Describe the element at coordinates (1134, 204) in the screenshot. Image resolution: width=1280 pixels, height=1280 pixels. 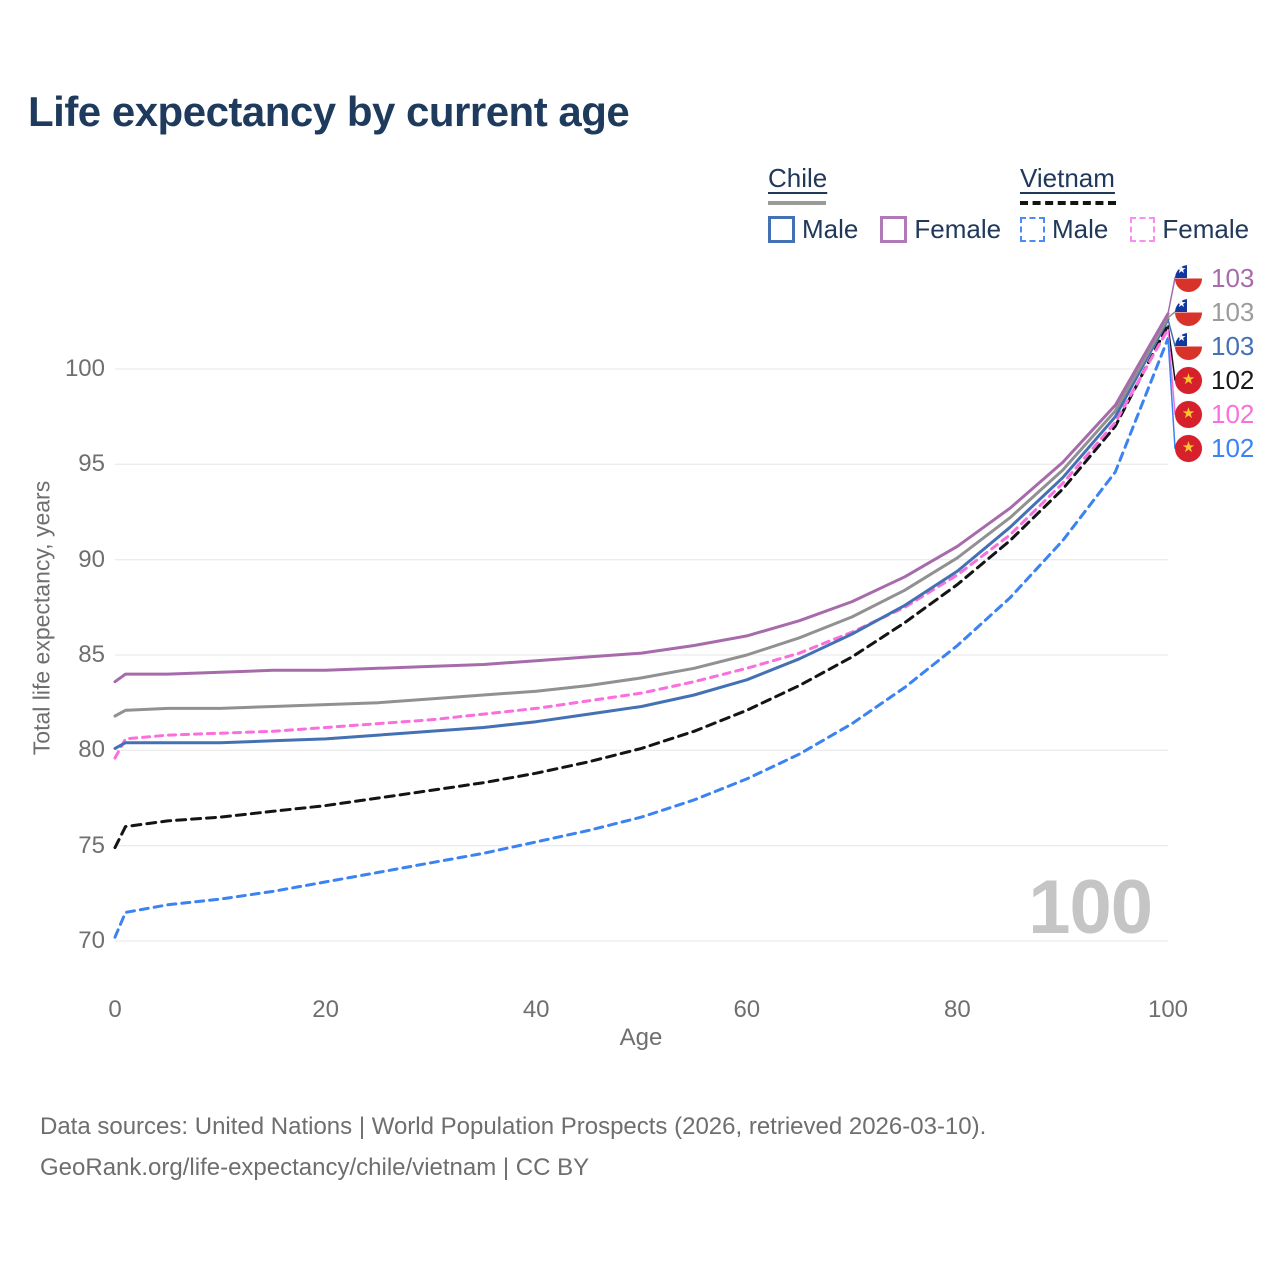
I see `legend-group-vietnam: Vietnam Male Female` at that location.